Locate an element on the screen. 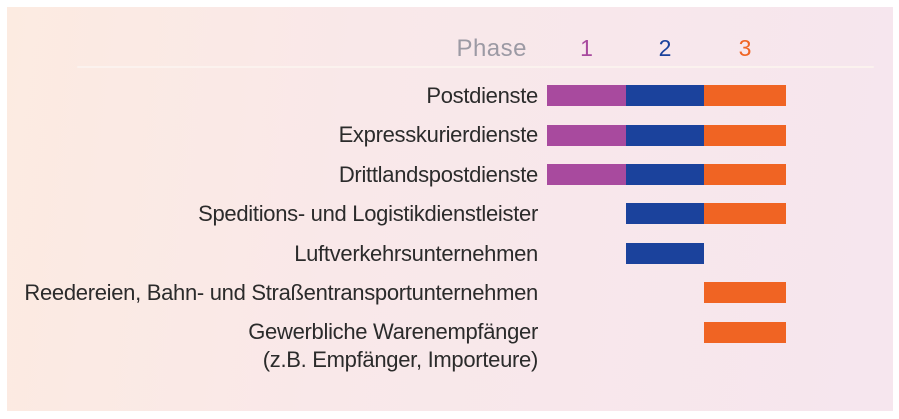 The width and height of the screenshot is (899, 419). row-label: Speditions- und Logistikdienstleister is located at coordinates (277, 213).